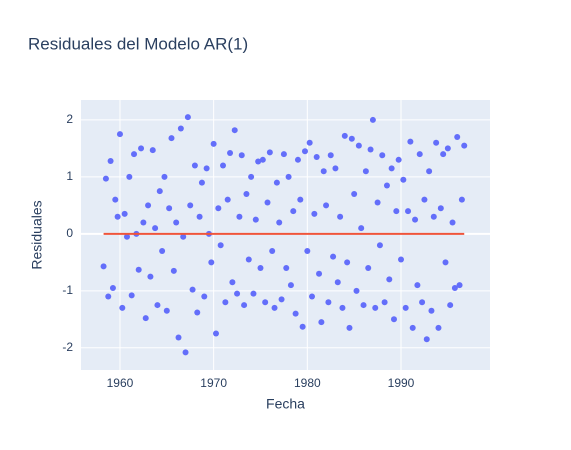 The width and height of the screenshot is (571, 450). I want to click on x-tick-label: 1980, so click(307, 383).